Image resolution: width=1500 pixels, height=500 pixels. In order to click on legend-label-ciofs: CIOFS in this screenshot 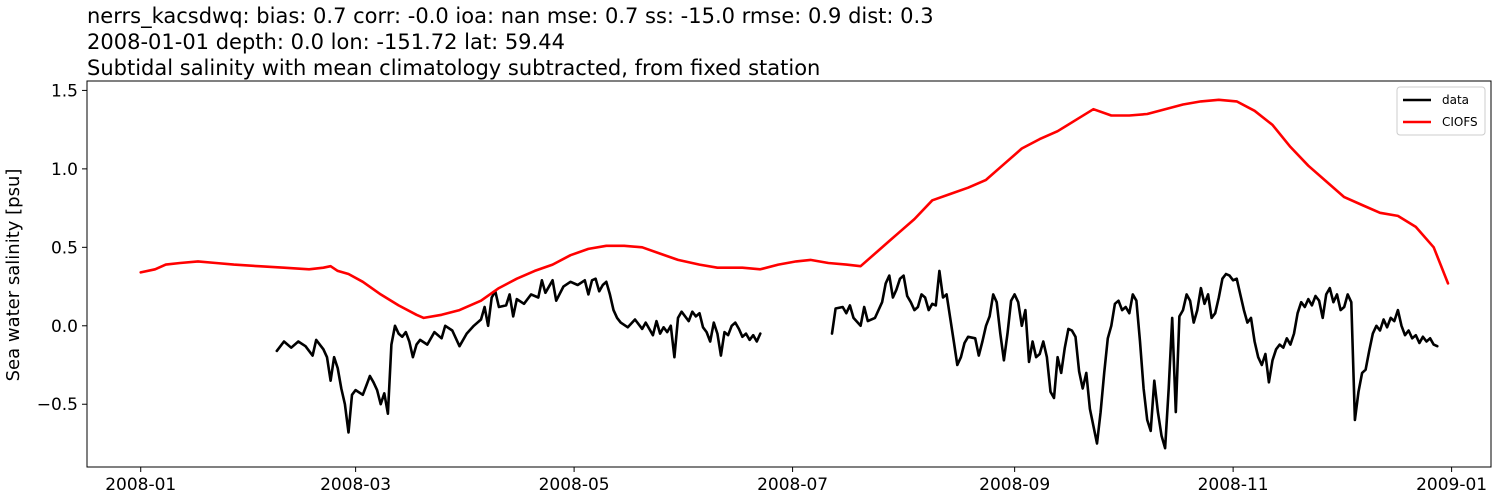, I will do `click(1460, 122)`.